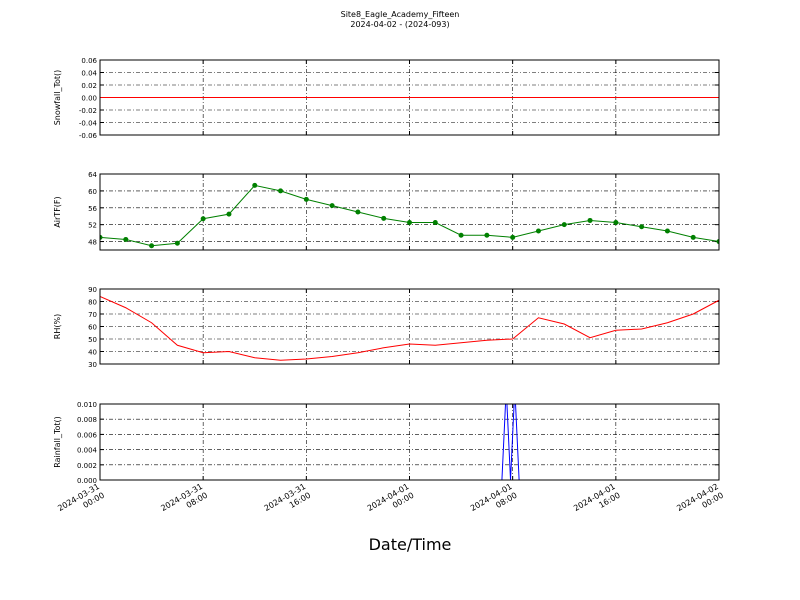 Image resolution: width=800 pixels, height=600 pixels. Describe the element at coordinates (92, 290) in the screenshot. I see `y-tick-label: 90` at that location.